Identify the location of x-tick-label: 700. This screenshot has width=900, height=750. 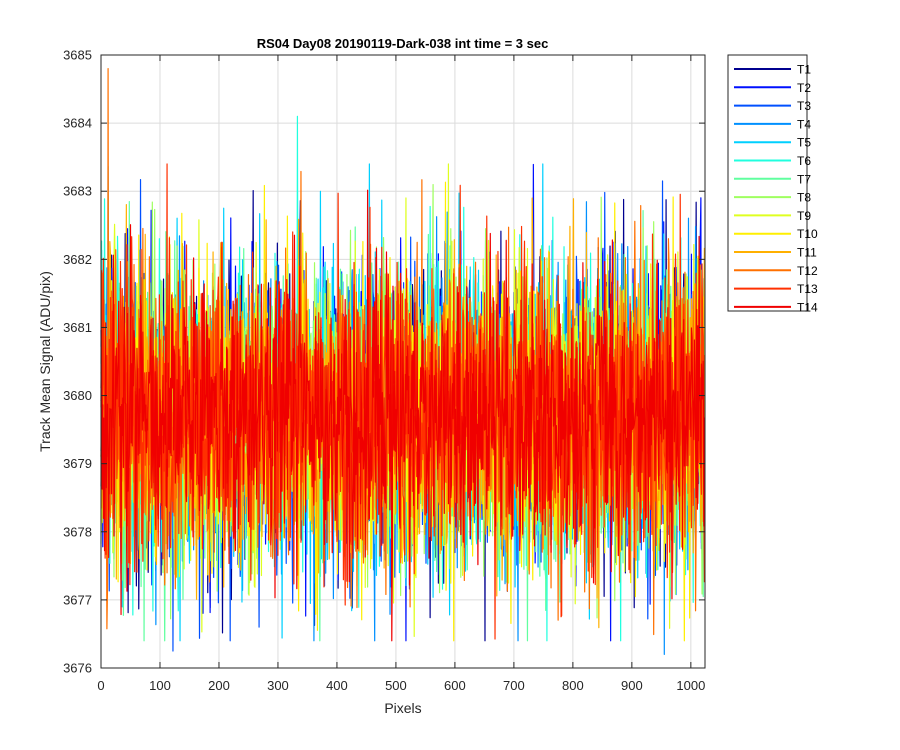
(514, 685).